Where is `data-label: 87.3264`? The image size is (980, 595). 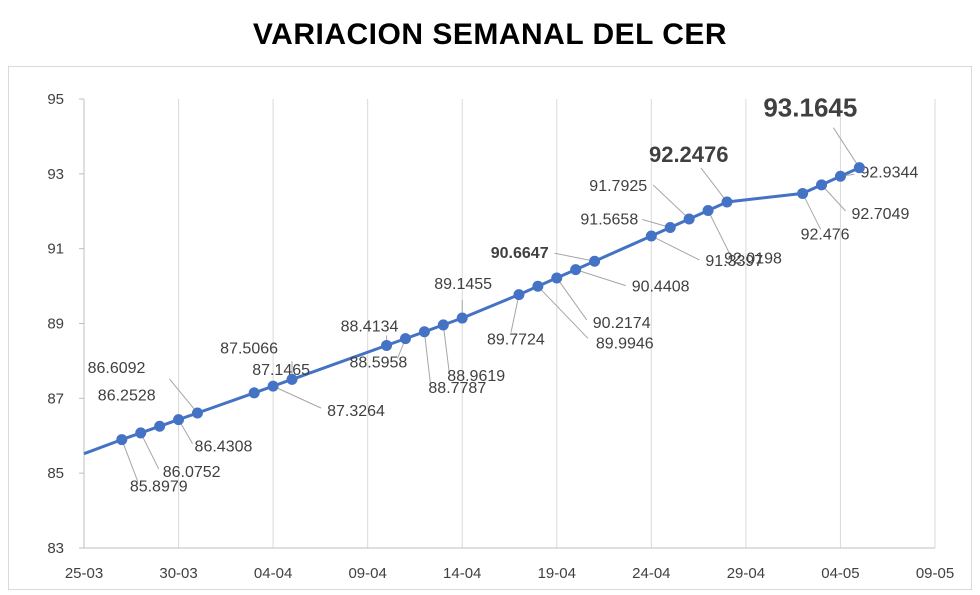 data-label: 87.3264 is located at coordinates (356, 411).